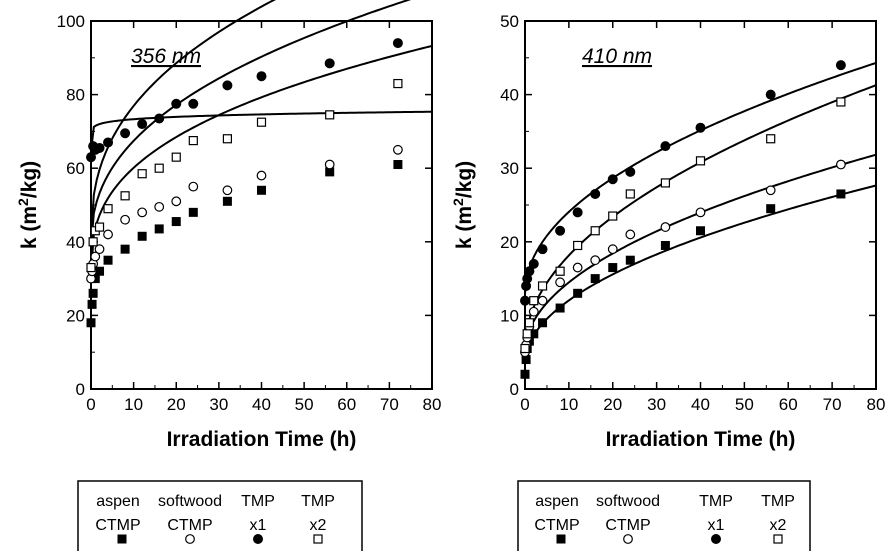 This screenshot has height=551, width=893. I want to click on y-tick-label: 80, so click(75, 95).